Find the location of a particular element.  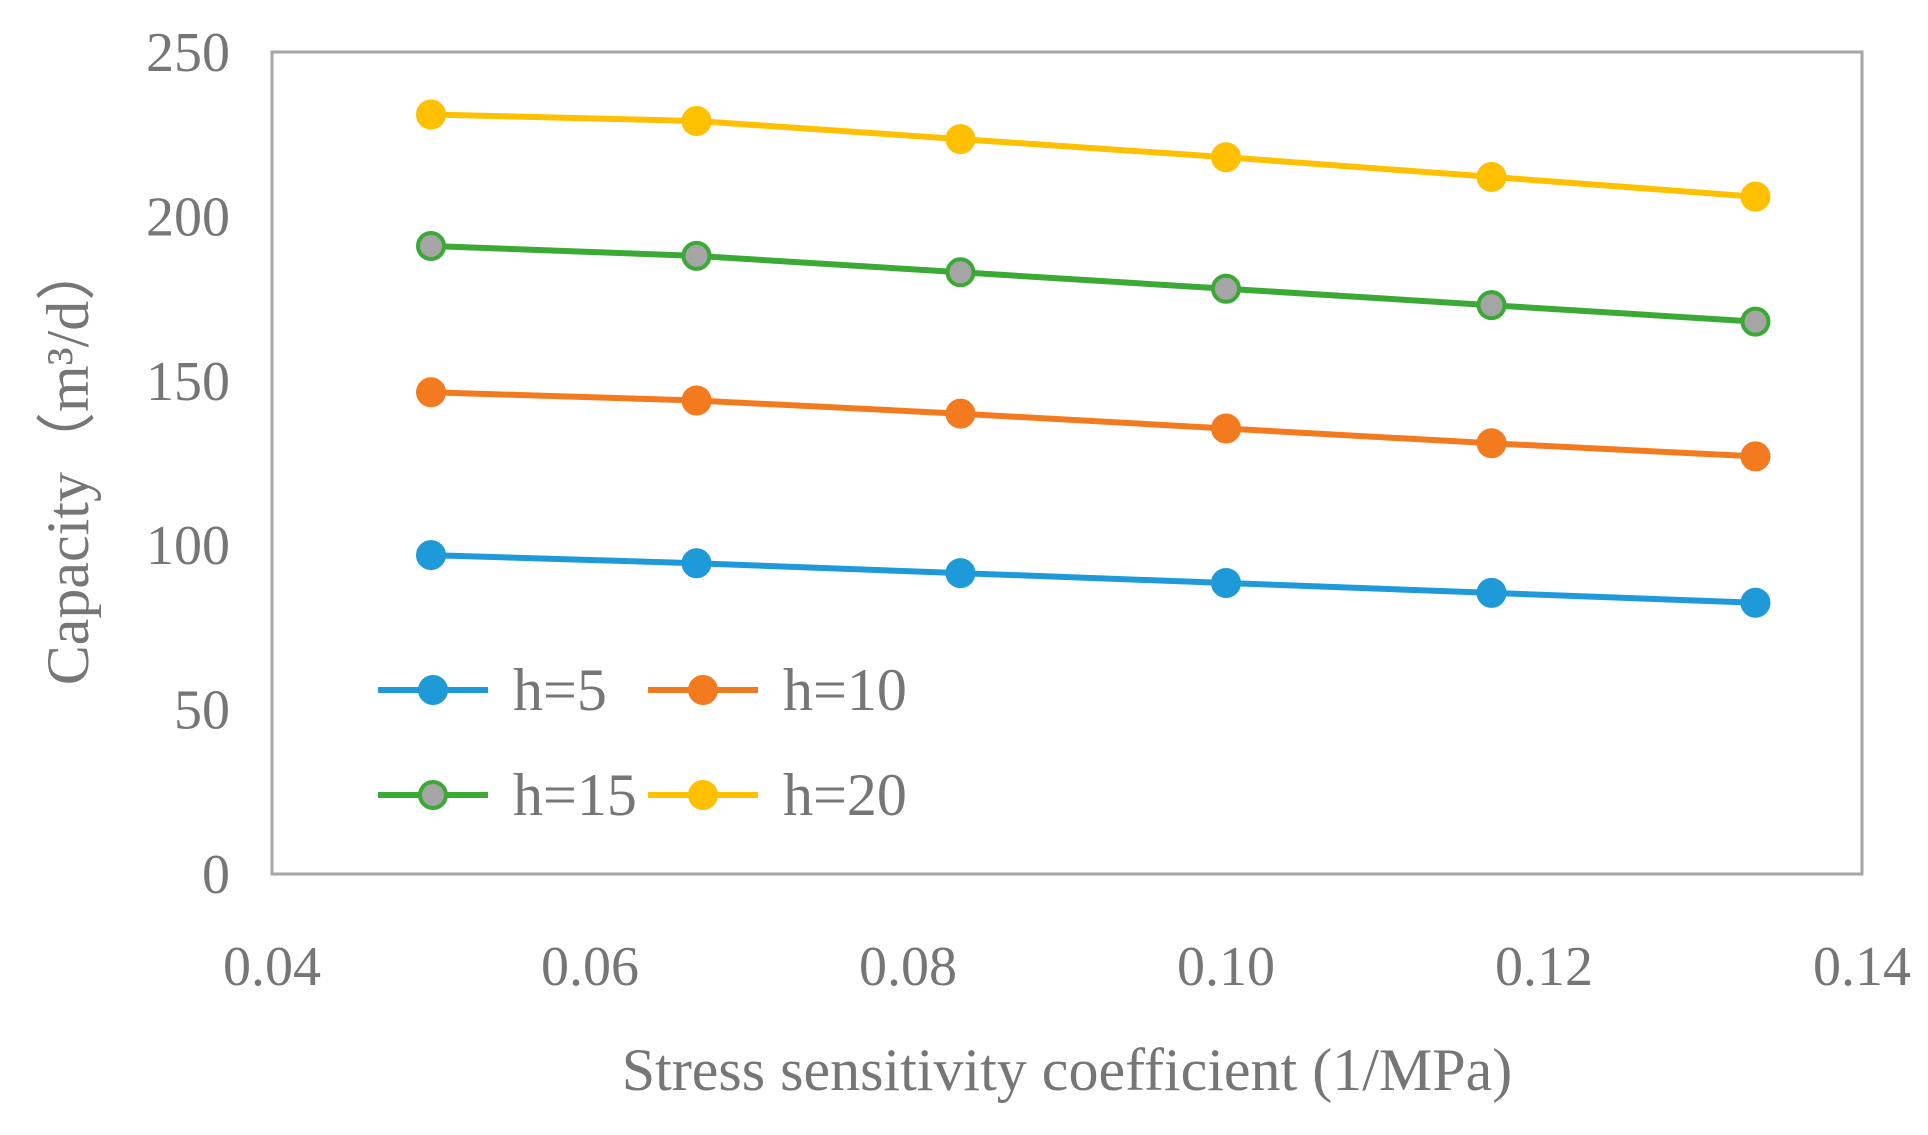

x-tick-labels: 0.04 0.06 0.08 0.10 0.12 0.14 is located at coordinates (1067, 967).